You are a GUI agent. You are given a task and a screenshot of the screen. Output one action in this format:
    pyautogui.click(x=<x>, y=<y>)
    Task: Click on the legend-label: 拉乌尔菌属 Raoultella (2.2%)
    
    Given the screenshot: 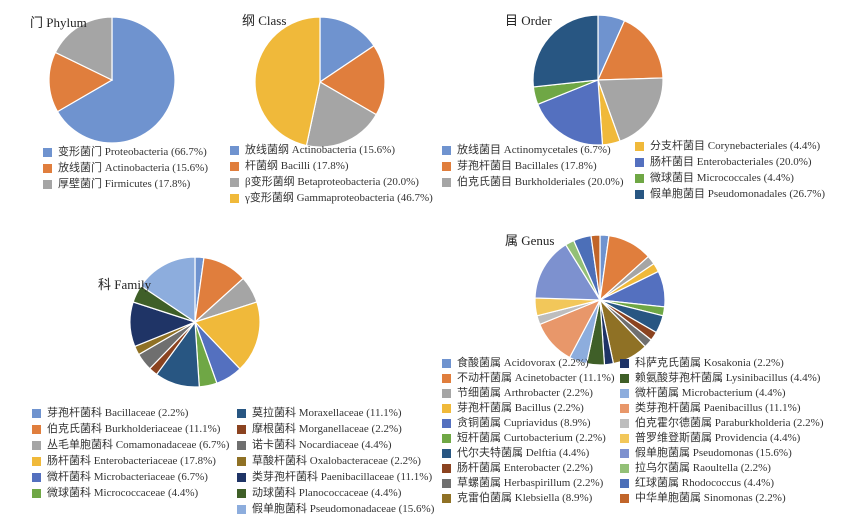 What is the action you would take?
    pyautogui.click(x=703, y=468)
    